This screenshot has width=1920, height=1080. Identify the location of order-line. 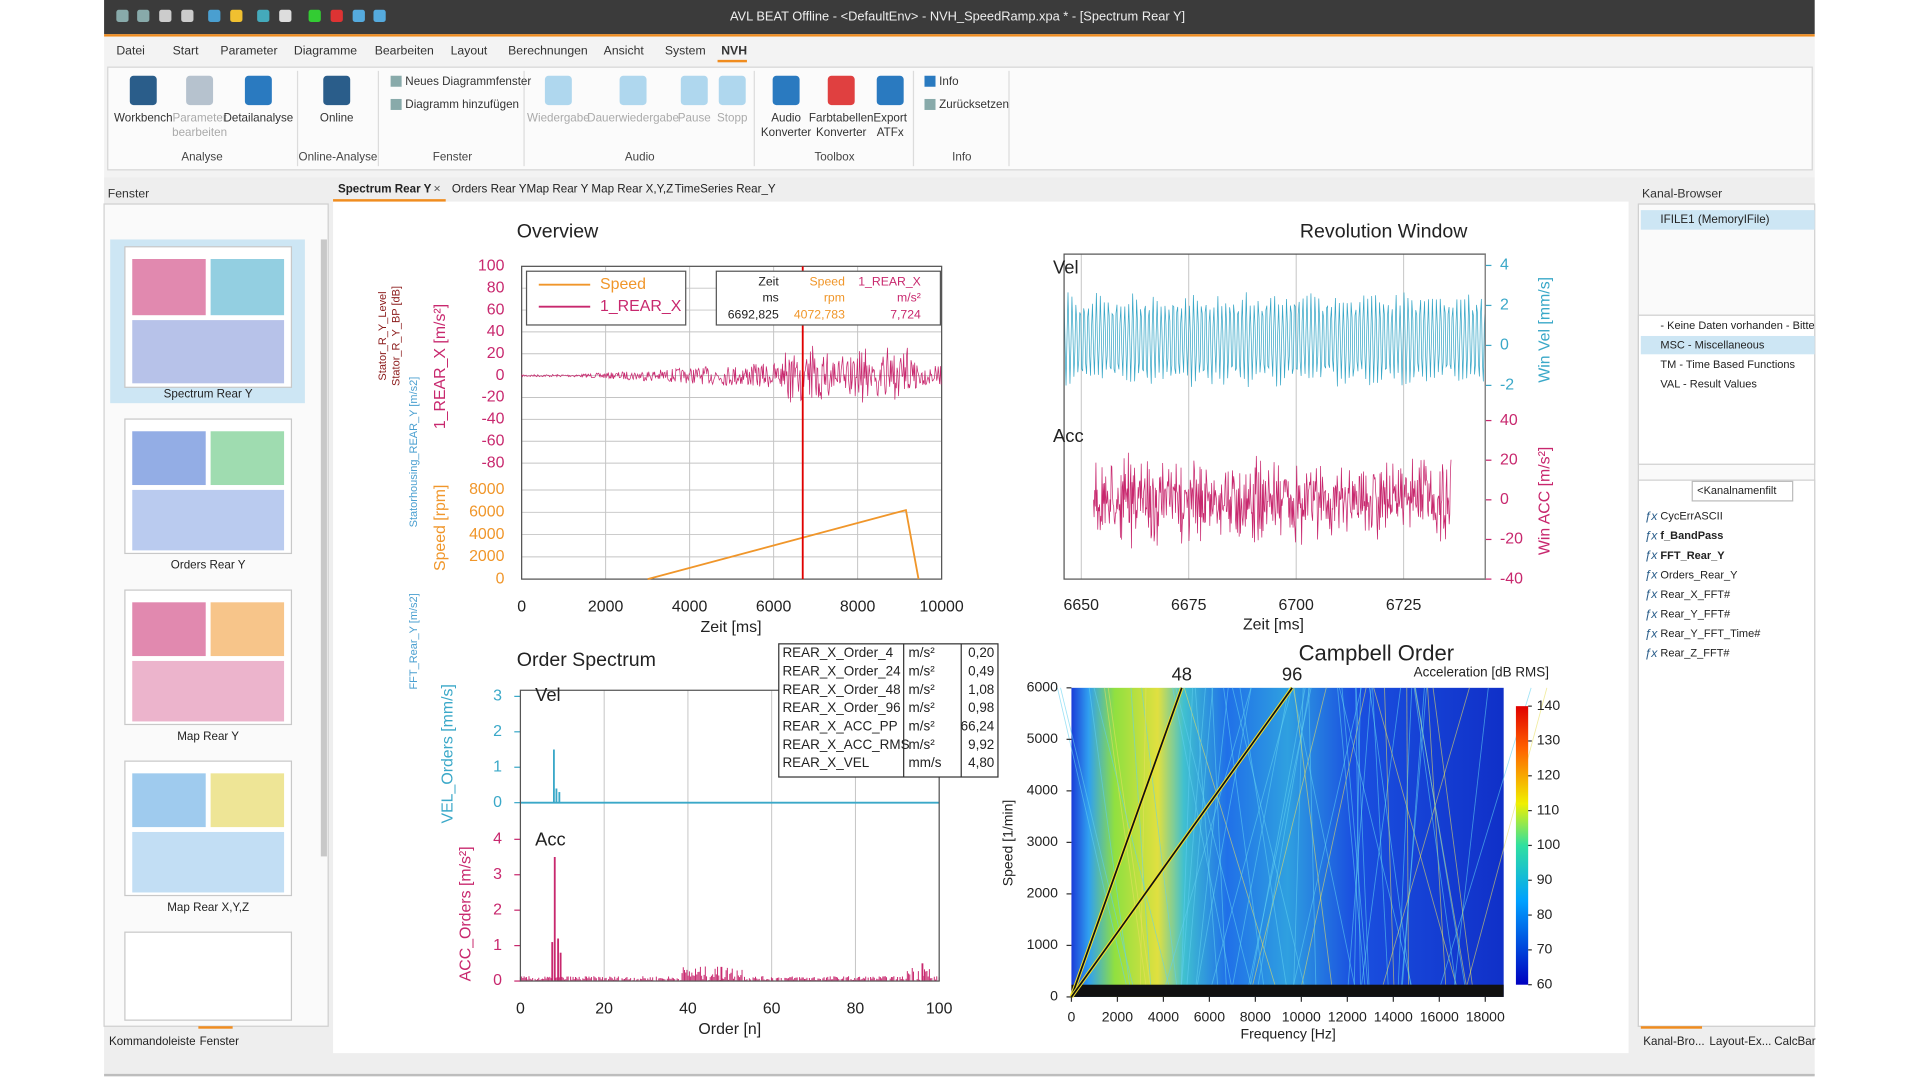
(1181, 842).